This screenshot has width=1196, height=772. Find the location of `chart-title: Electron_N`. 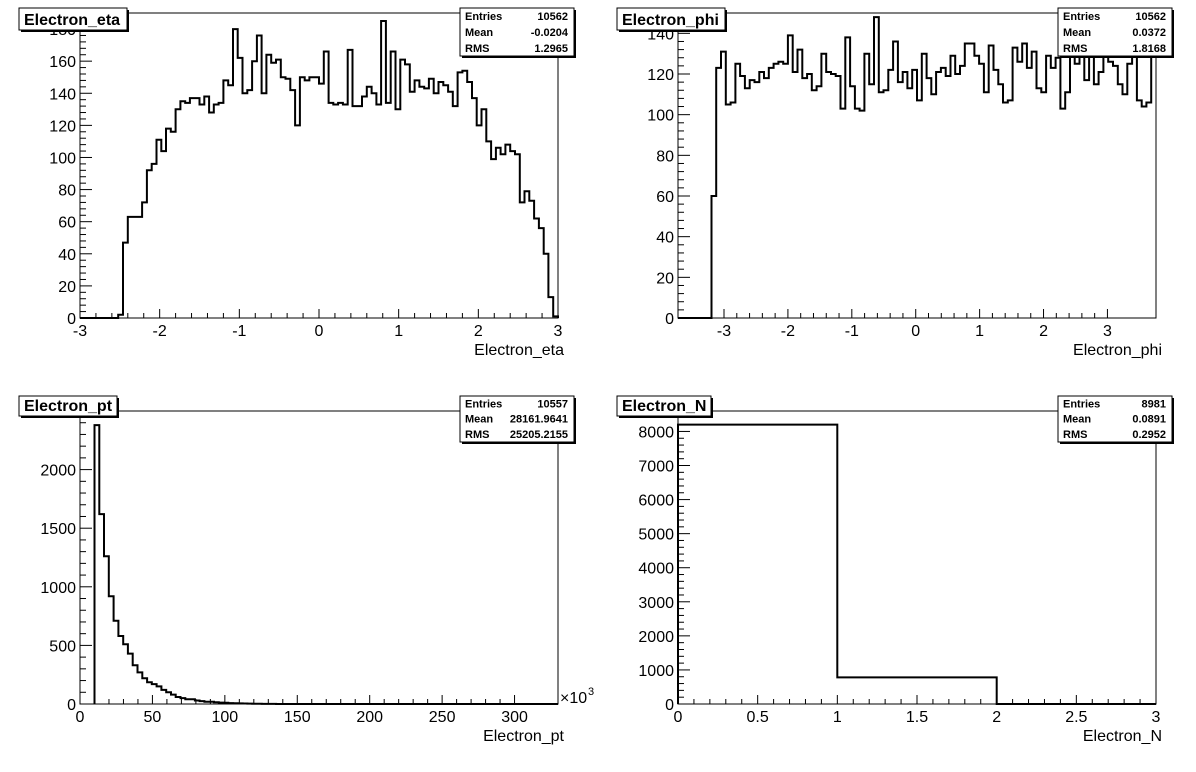

chart-title: Electron_N is located at coordinates (664, 406).